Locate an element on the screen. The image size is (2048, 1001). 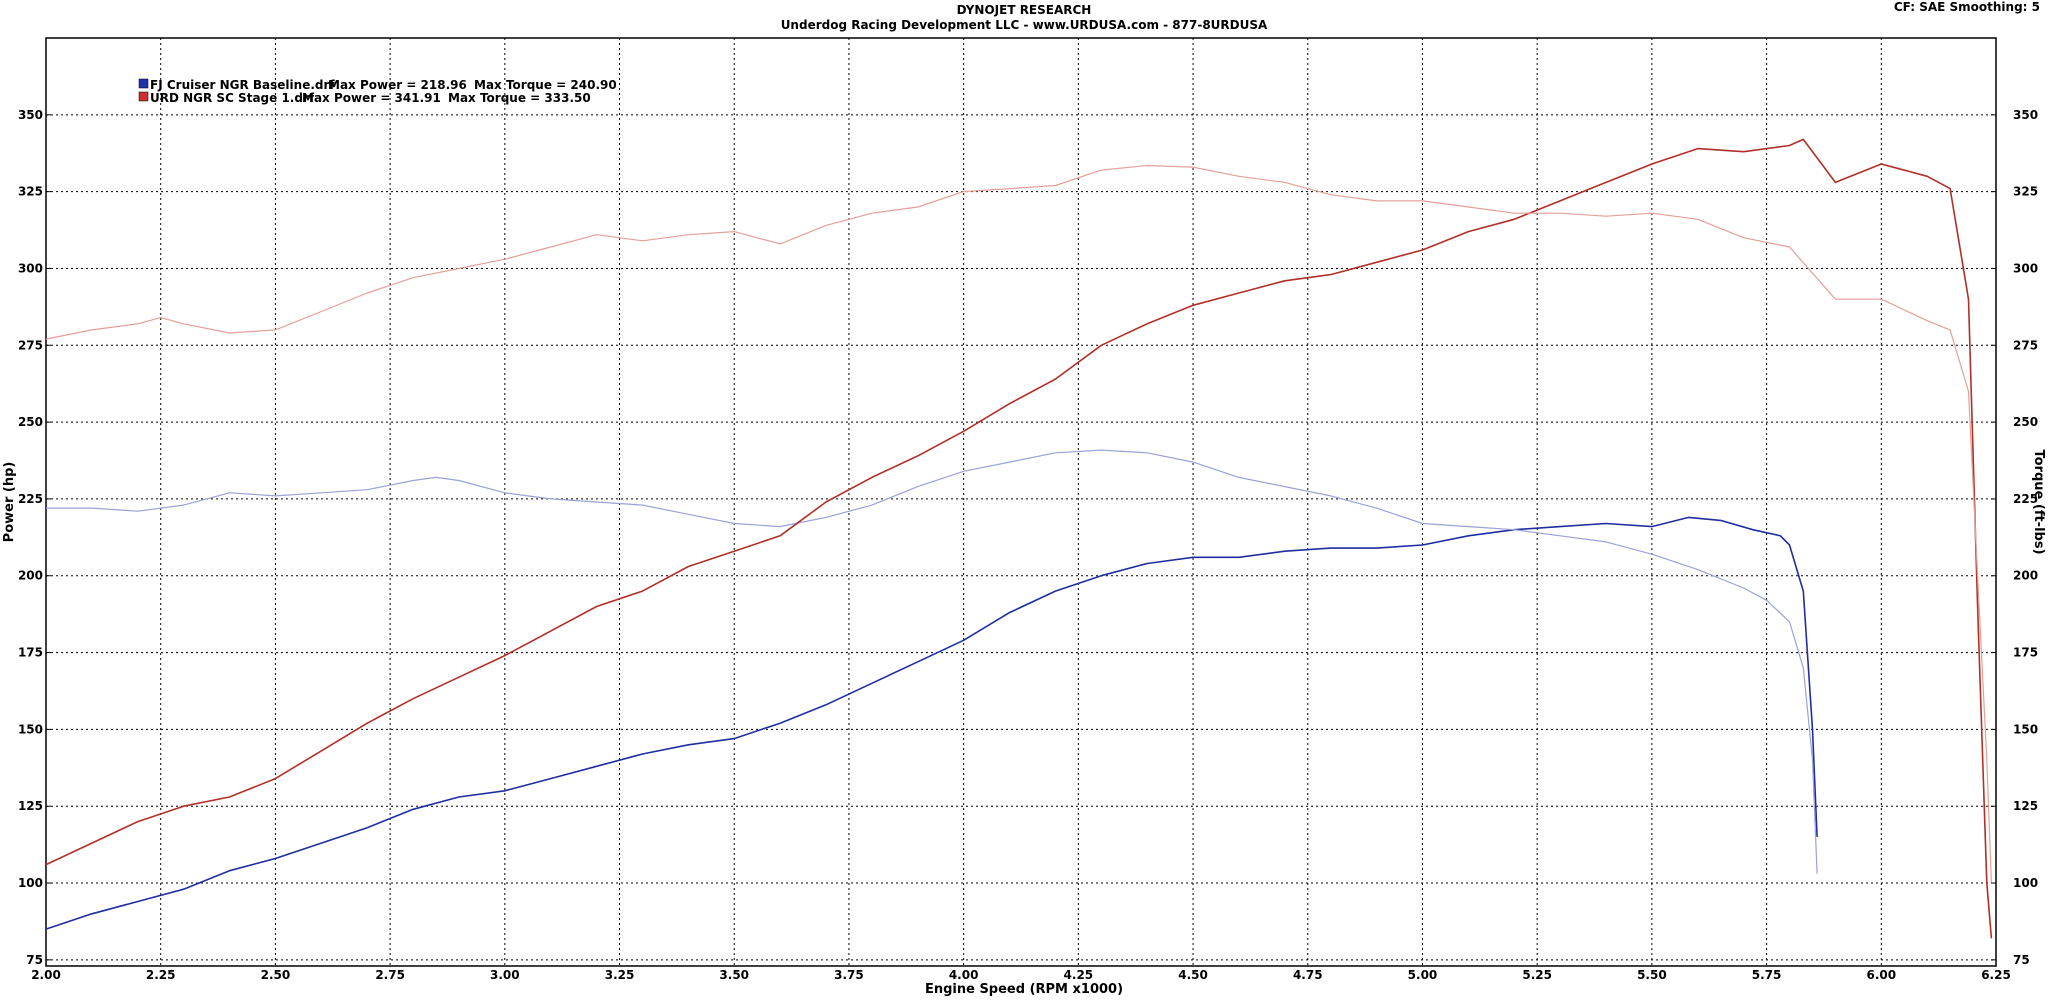
legend-file-baseline: FJ Cruiser NGR Baseline.drf is located at coordinates (242, 85).